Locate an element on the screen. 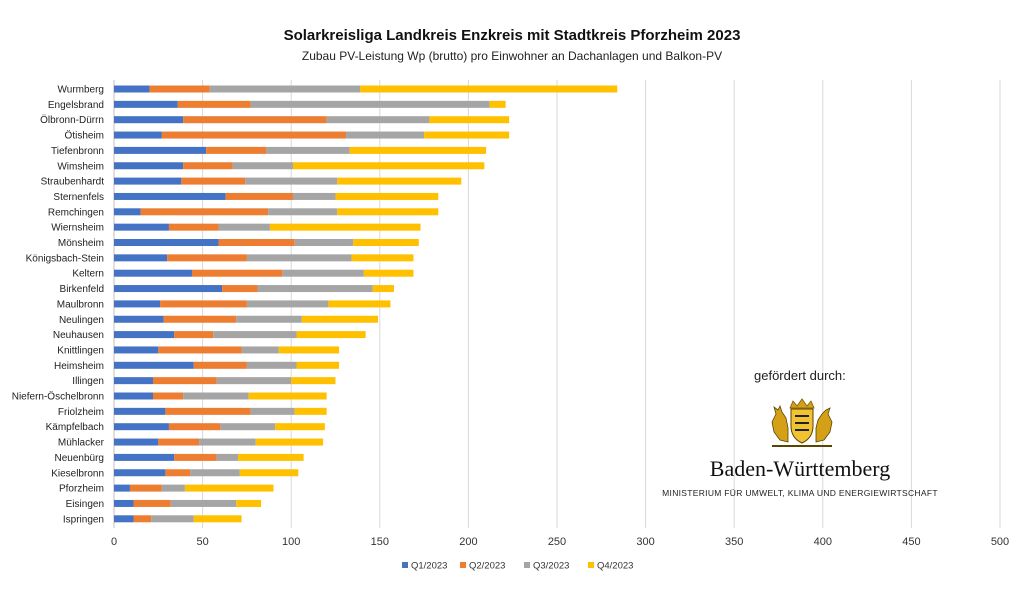 The width and height of the screenshot is (1024, 605). category-label: Niefern-Öschelbronn is located at coordinates (58, 397).